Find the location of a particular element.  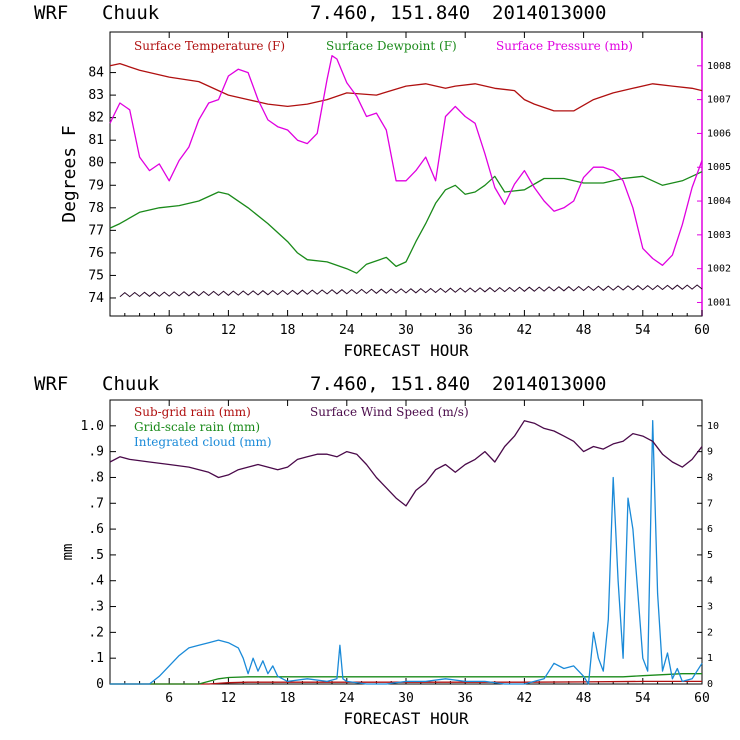

bottom-header: WRF Chuuk 7.460, 151.840 2014013000 is located at coordinates (320, 384).